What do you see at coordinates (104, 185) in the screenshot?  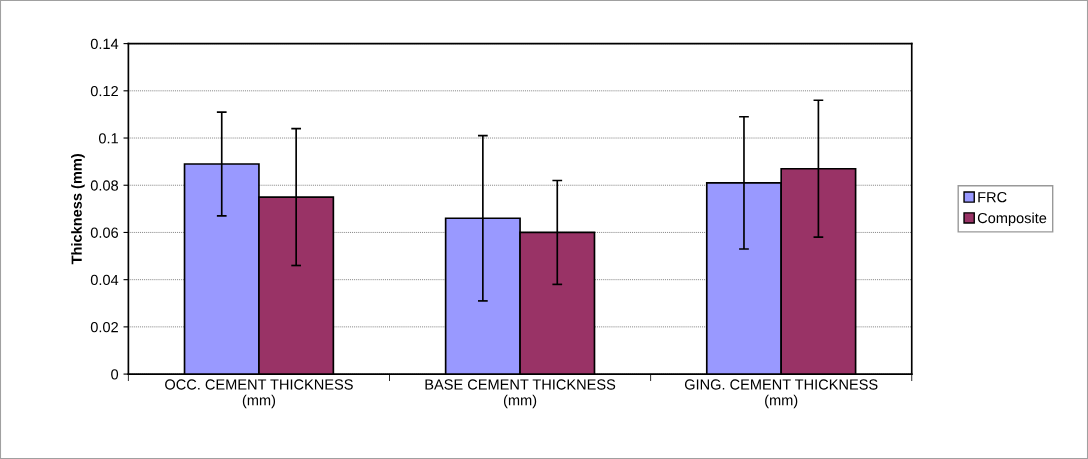 I see `y-tick-label: 0.08` at bounding box center [104, 185].